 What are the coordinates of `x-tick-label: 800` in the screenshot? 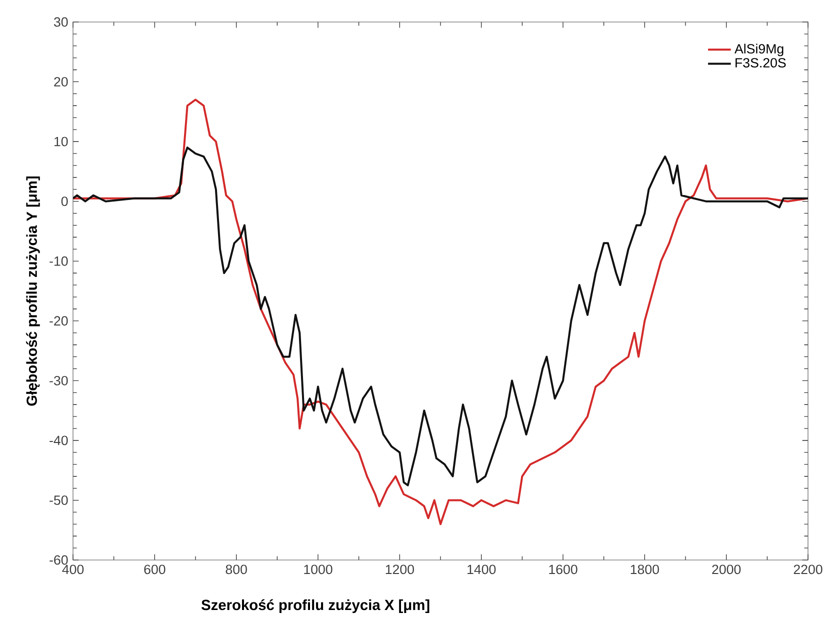 It's located at (236, 569).